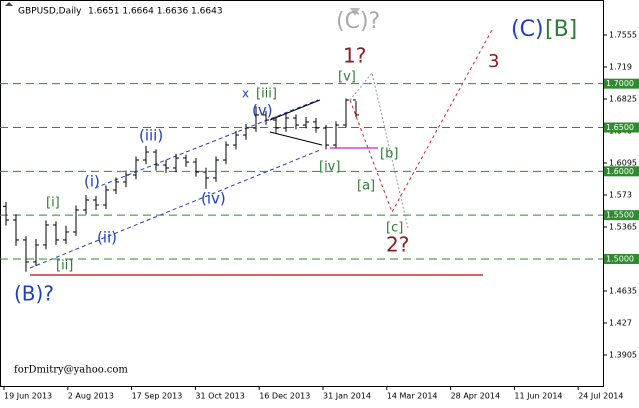  Describe the element at coordinates (623, 98) in the screenshot. I see `y-tick-label: 1.6825` at that location.